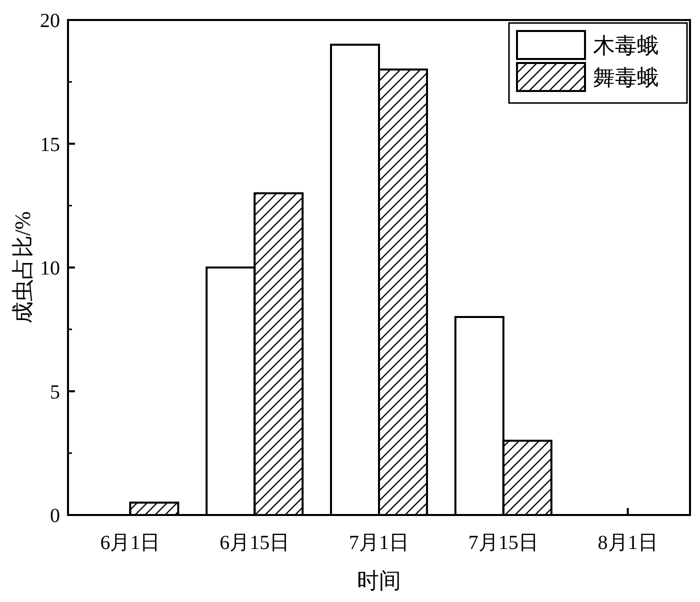  I want to click on legend-label: 舞毒蛾, so click(626, 77).